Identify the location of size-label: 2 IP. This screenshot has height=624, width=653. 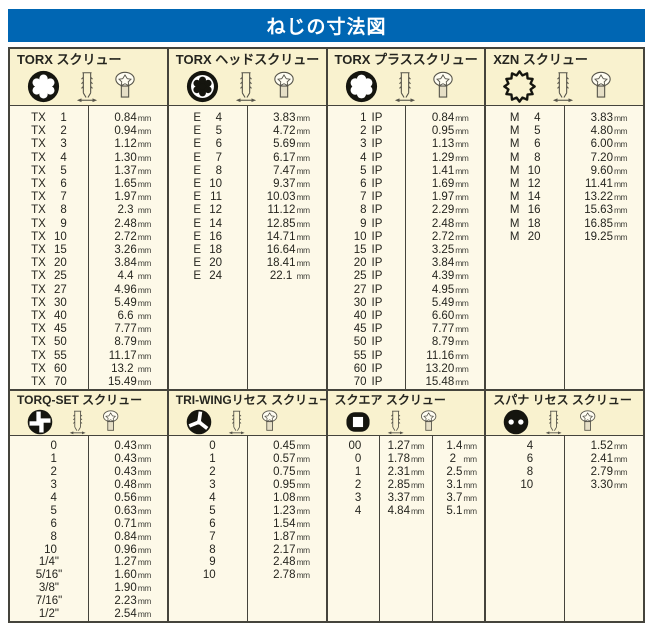
(371, 131).